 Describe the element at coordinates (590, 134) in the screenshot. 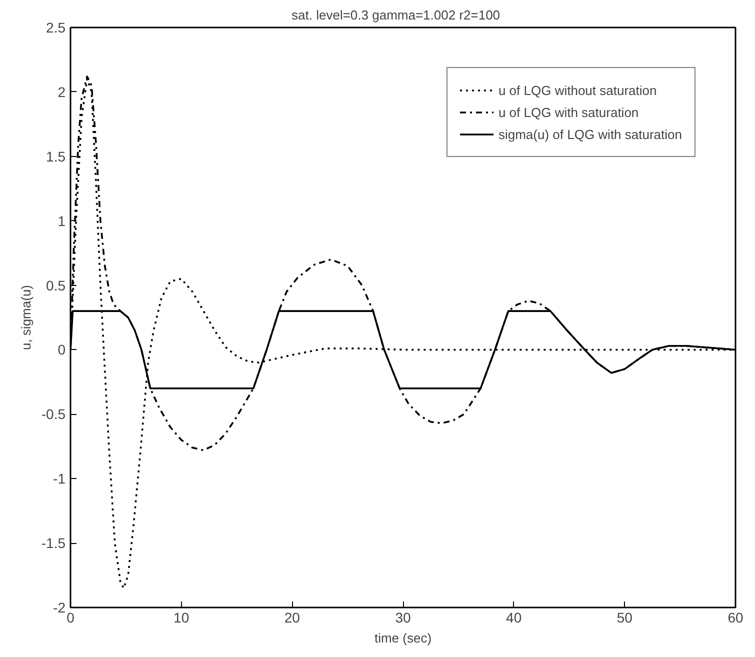

I see `legend-label: sigma(u) of LQG with saturation` at that location.